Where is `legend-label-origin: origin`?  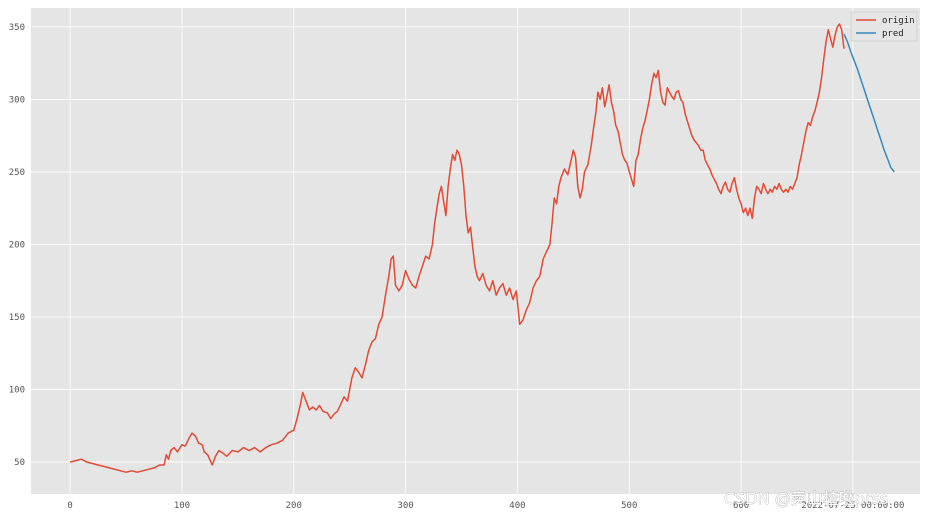
legend-label-origin: origin is located at coordinates (898, 21).